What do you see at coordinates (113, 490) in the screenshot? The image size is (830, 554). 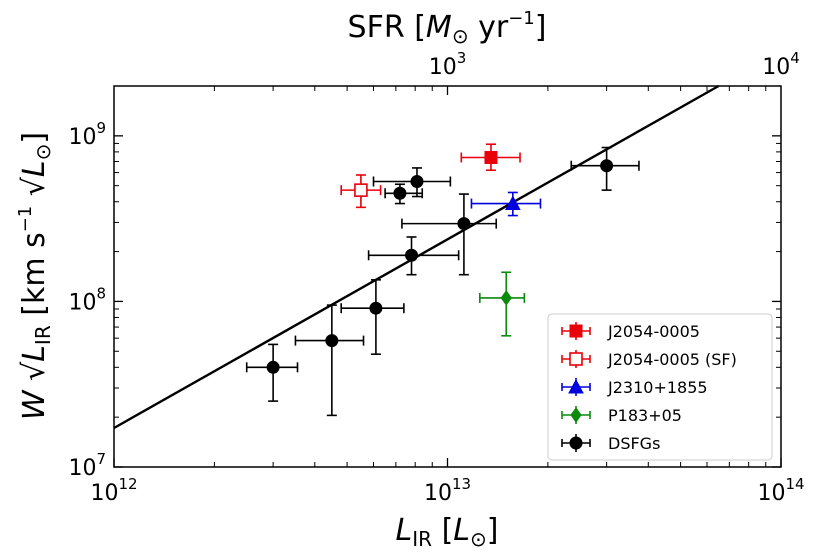 I see `x-tick-label: 1012` at bounding box center [113, 490].